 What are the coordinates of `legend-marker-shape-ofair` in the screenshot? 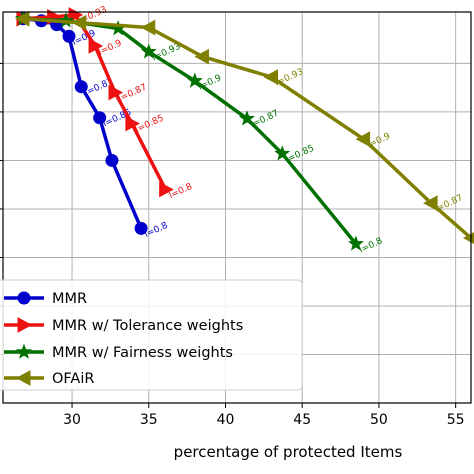 It's located at (23, 378).